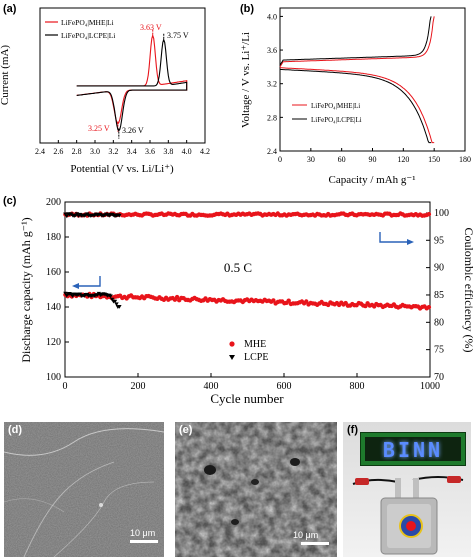 The width and height of the screenshot is (474, 560). What do you see at coordinates (89, 281) in the screenshot?
I see `arrow-left-axis` at bounding box center [89, 281].